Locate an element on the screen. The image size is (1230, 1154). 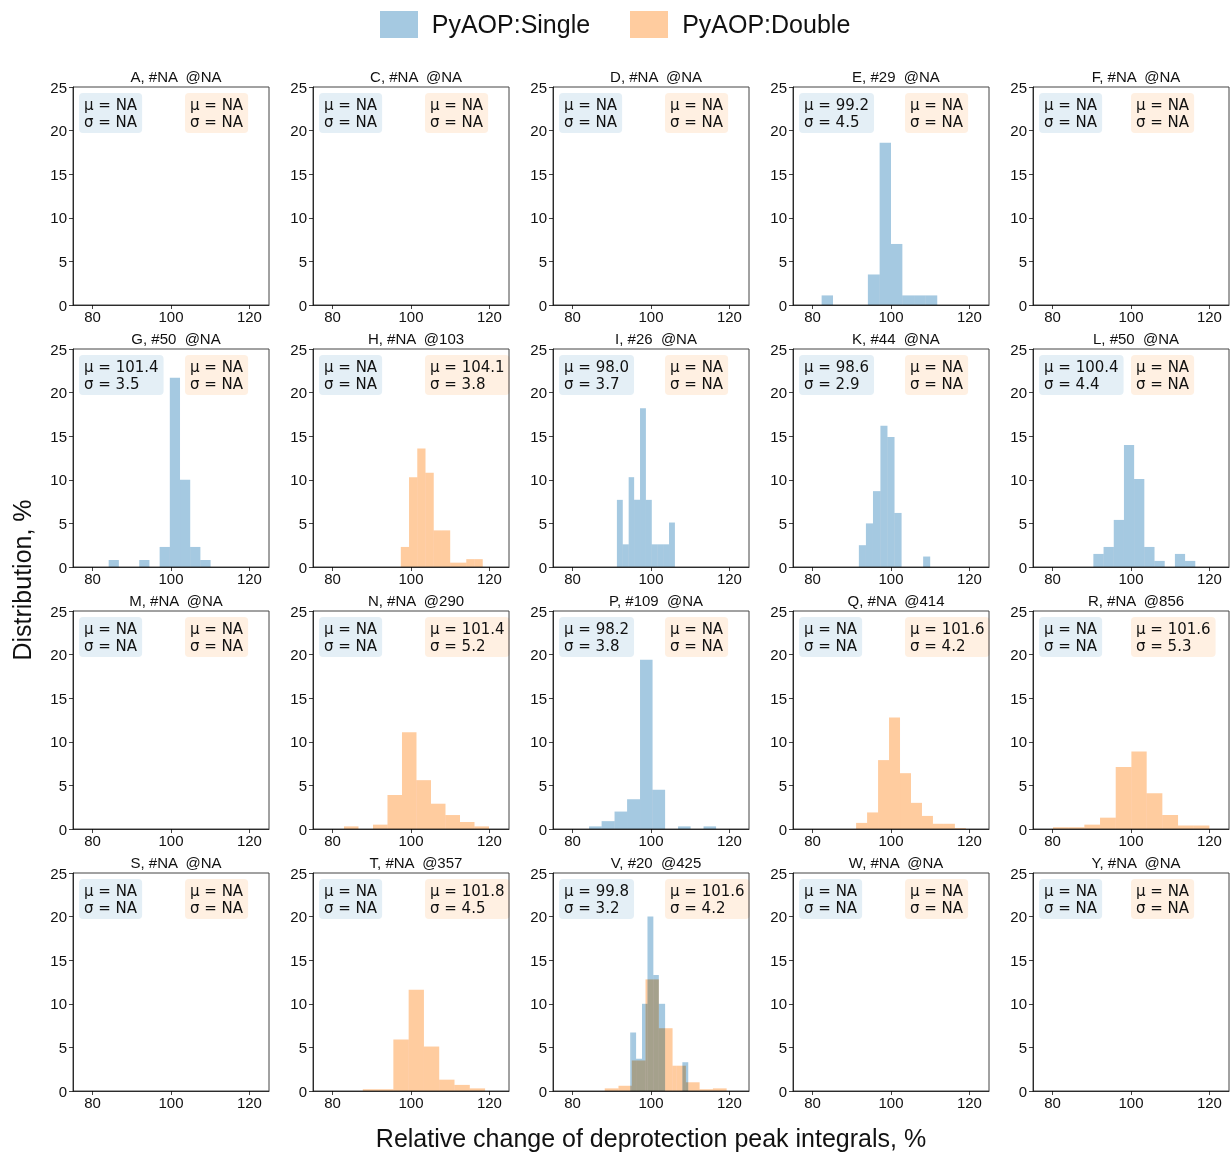
chart-title: G, #50 @NA is located at coordinates (176, 338).